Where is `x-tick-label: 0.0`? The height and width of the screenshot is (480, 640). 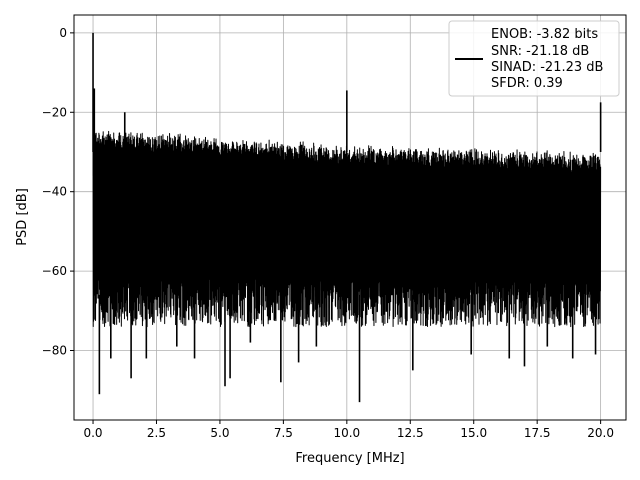 x-tick-label: 0.0 is located at coordinates (92, 433).